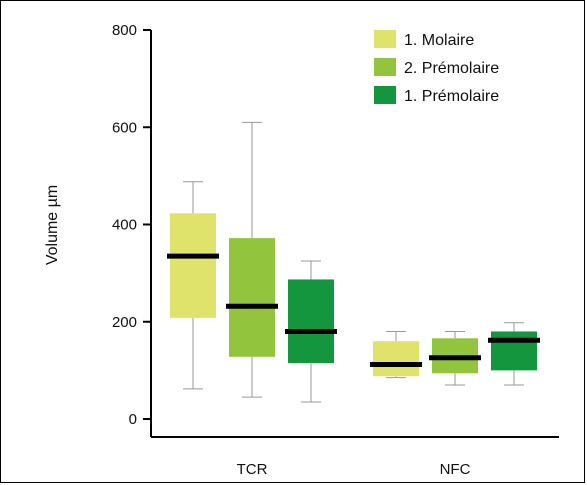 The image size is (587, 485). I want to click on x-tick-label: TCR, so click(252, 469).